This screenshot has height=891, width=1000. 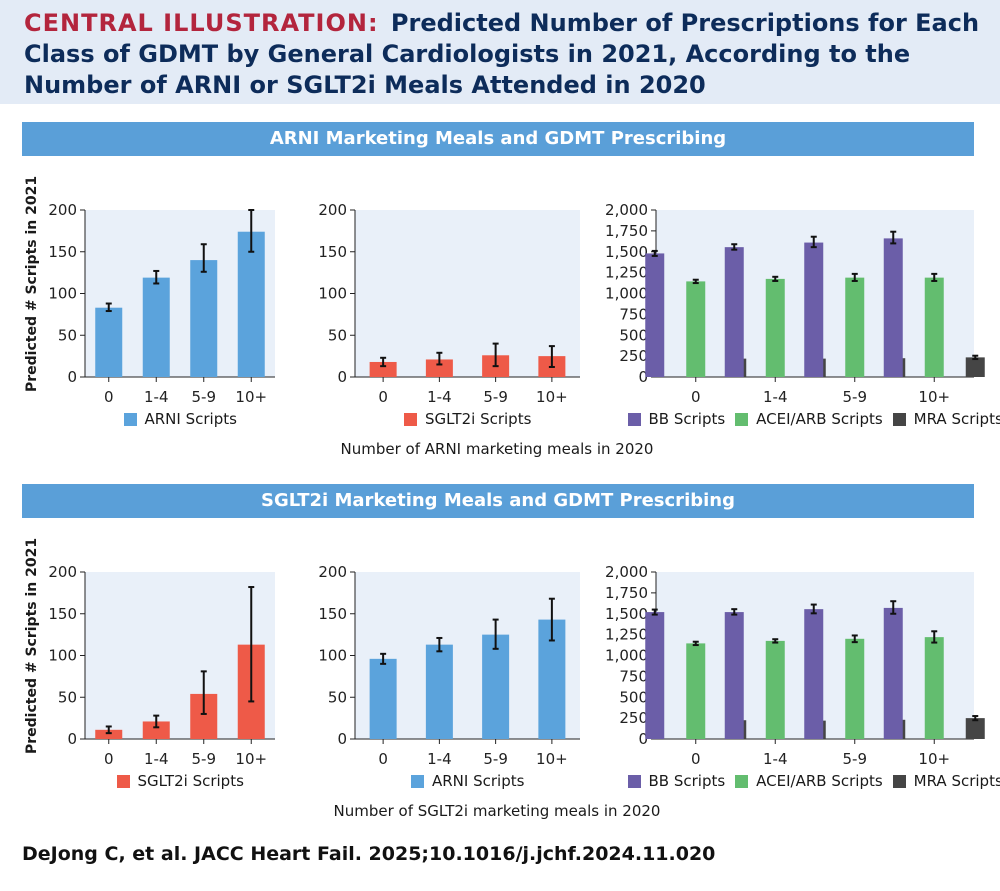 I want to click on legend-item: ARNI Scripts, so click(x=467, y=781).